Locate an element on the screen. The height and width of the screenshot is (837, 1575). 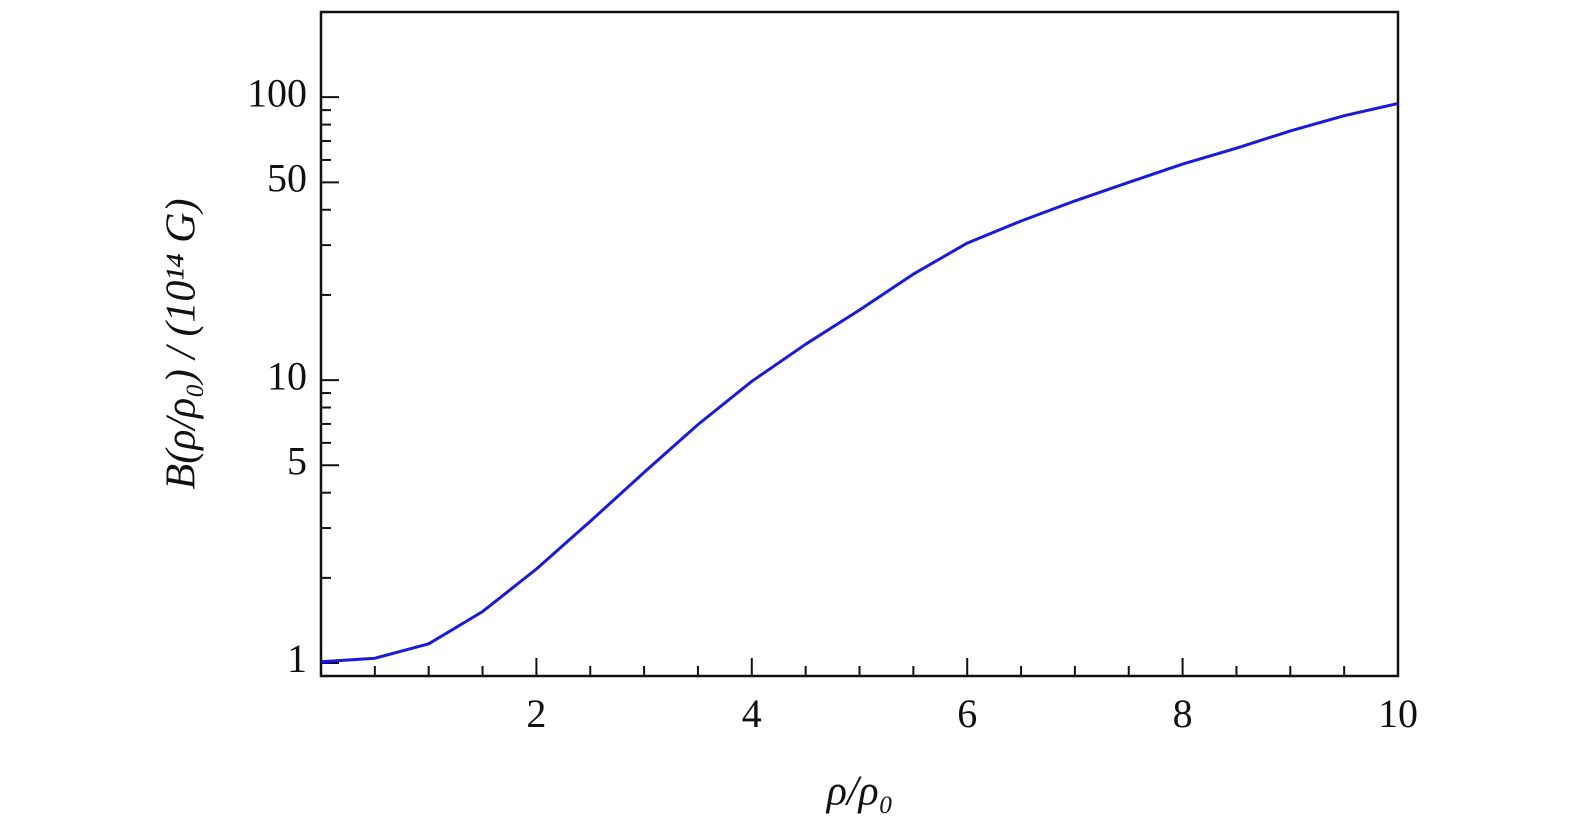
x-axis-label: ρ/ρ₀ is located at coordinates (859, 792).